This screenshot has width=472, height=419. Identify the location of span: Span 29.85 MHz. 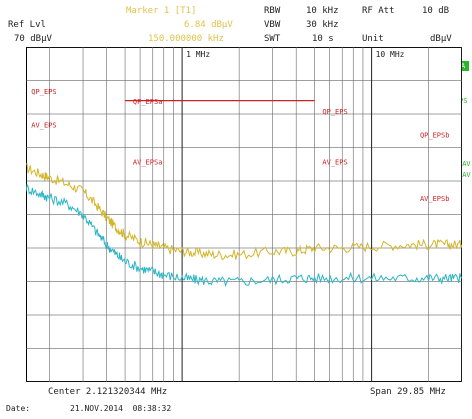
(408, 392).